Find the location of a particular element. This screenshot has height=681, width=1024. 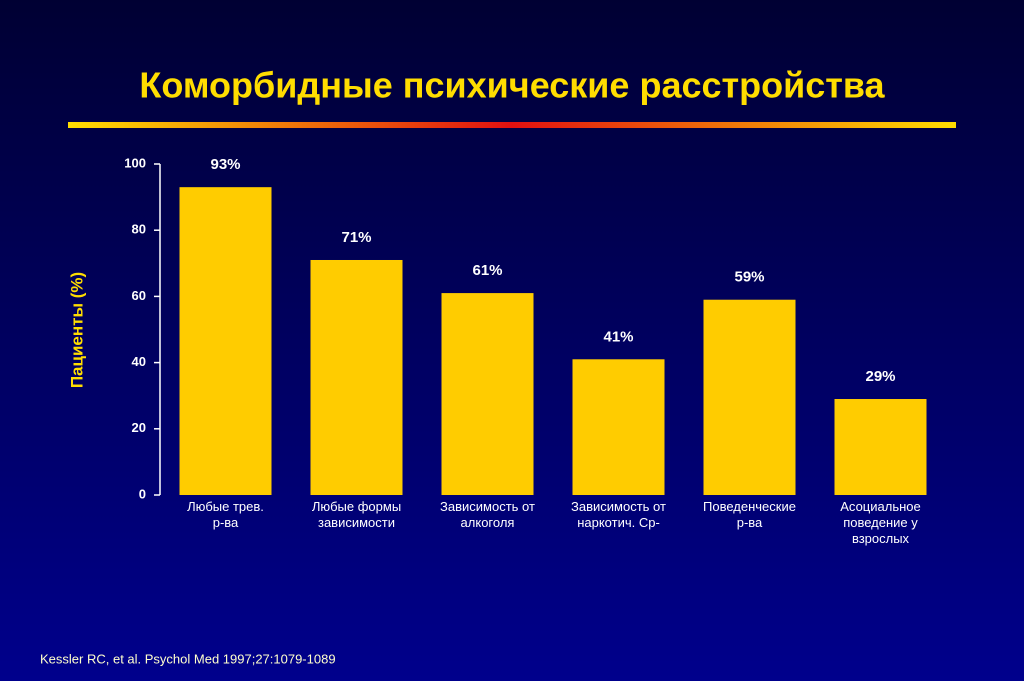

y-tick-label: 40 is located at coordinates (139, 361).